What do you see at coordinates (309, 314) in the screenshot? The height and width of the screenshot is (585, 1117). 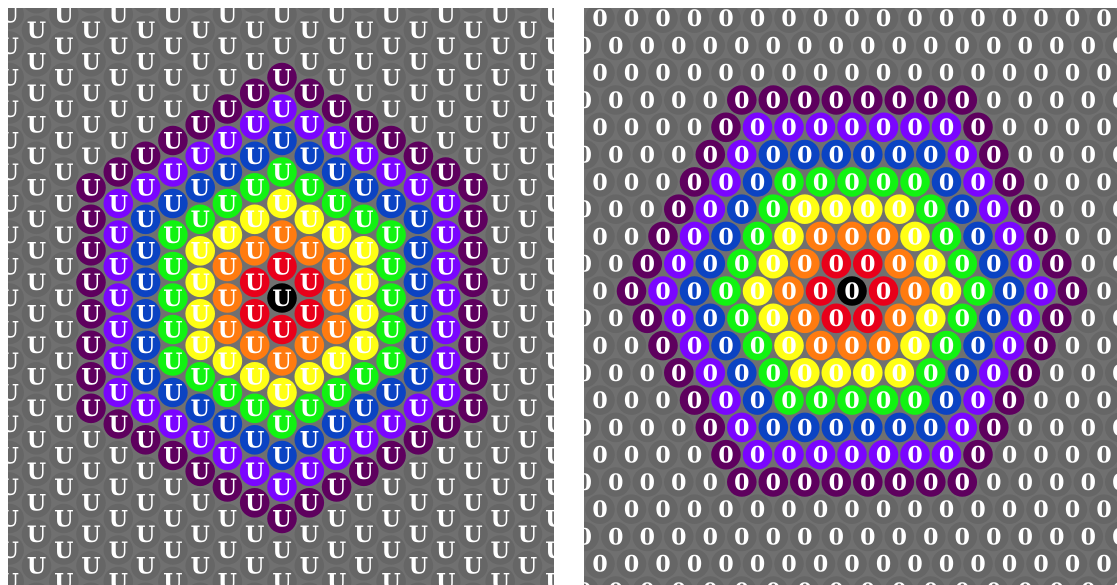 I see `lattice-disk-ring-1: U` at bounding box center [309, 314].